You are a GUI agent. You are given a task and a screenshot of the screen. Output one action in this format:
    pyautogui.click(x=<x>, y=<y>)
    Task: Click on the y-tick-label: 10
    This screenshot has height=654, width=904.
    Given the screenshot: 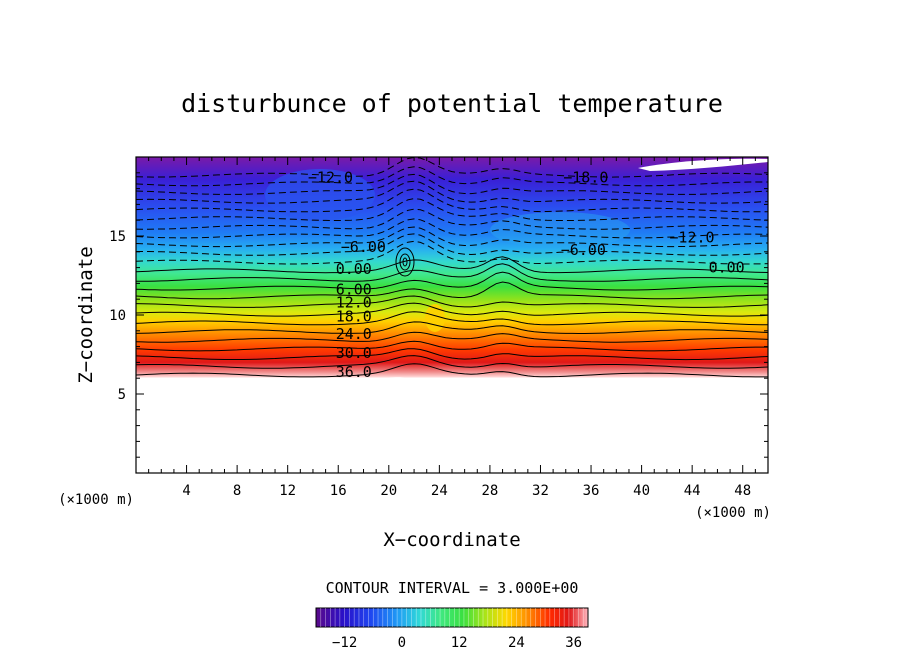 What is the action you would take?
    pyautogui.click(x=117, y=316)
    